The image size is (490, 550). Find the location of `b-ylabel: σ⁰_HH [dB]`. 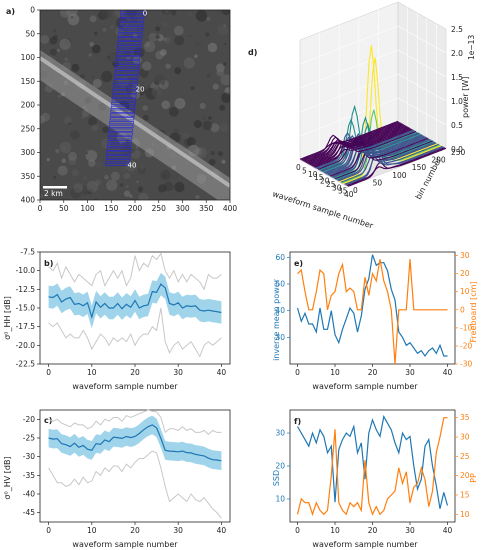

b-ylabel: σ⁰_HH [dB] is located at coordinates (7, 318).